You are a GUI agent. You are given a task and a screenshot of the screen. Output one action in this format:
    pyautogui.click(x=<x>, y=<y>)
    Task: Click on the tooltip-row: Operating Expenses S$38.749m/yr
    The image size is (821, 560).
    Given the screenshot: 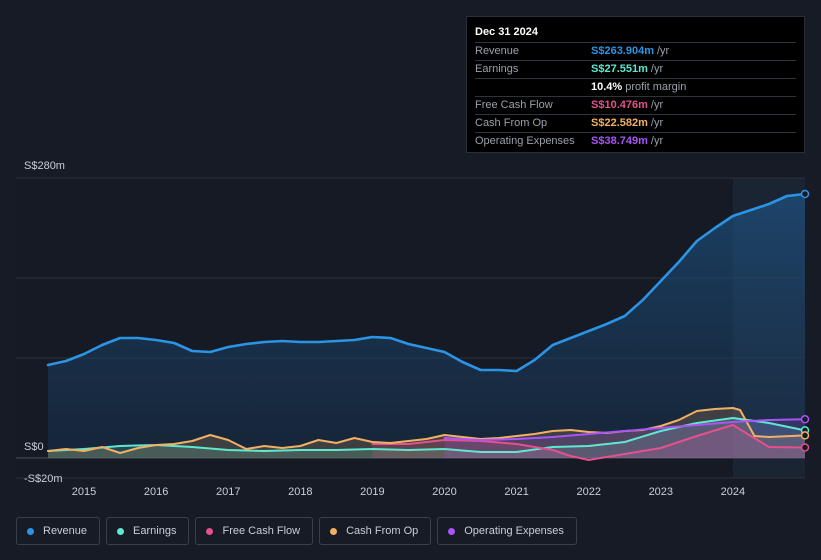 What is the action you would take?
    pyautogui.click(x=635, y=141)
    